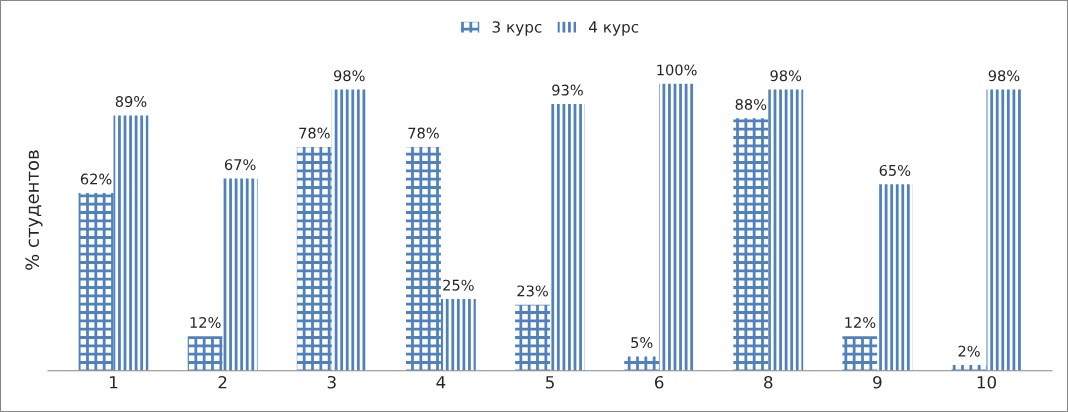 Image resolution: width=1068 pixels, height=412 pixels. I want to click on x-tick-label: 8, so click(768, 382).